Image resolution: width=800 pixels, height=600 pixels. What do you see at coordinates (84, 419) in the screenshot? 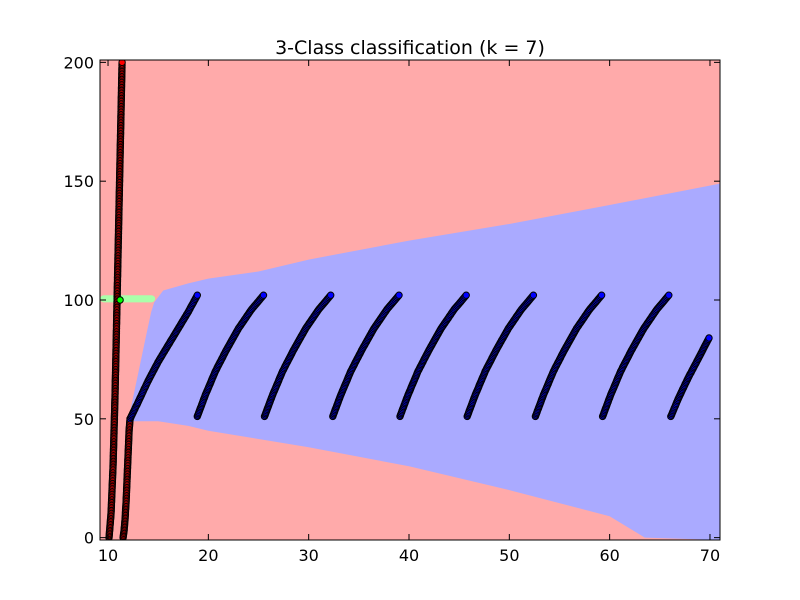
I see `y-tick-label: 50` at bounding box center [84, 419].